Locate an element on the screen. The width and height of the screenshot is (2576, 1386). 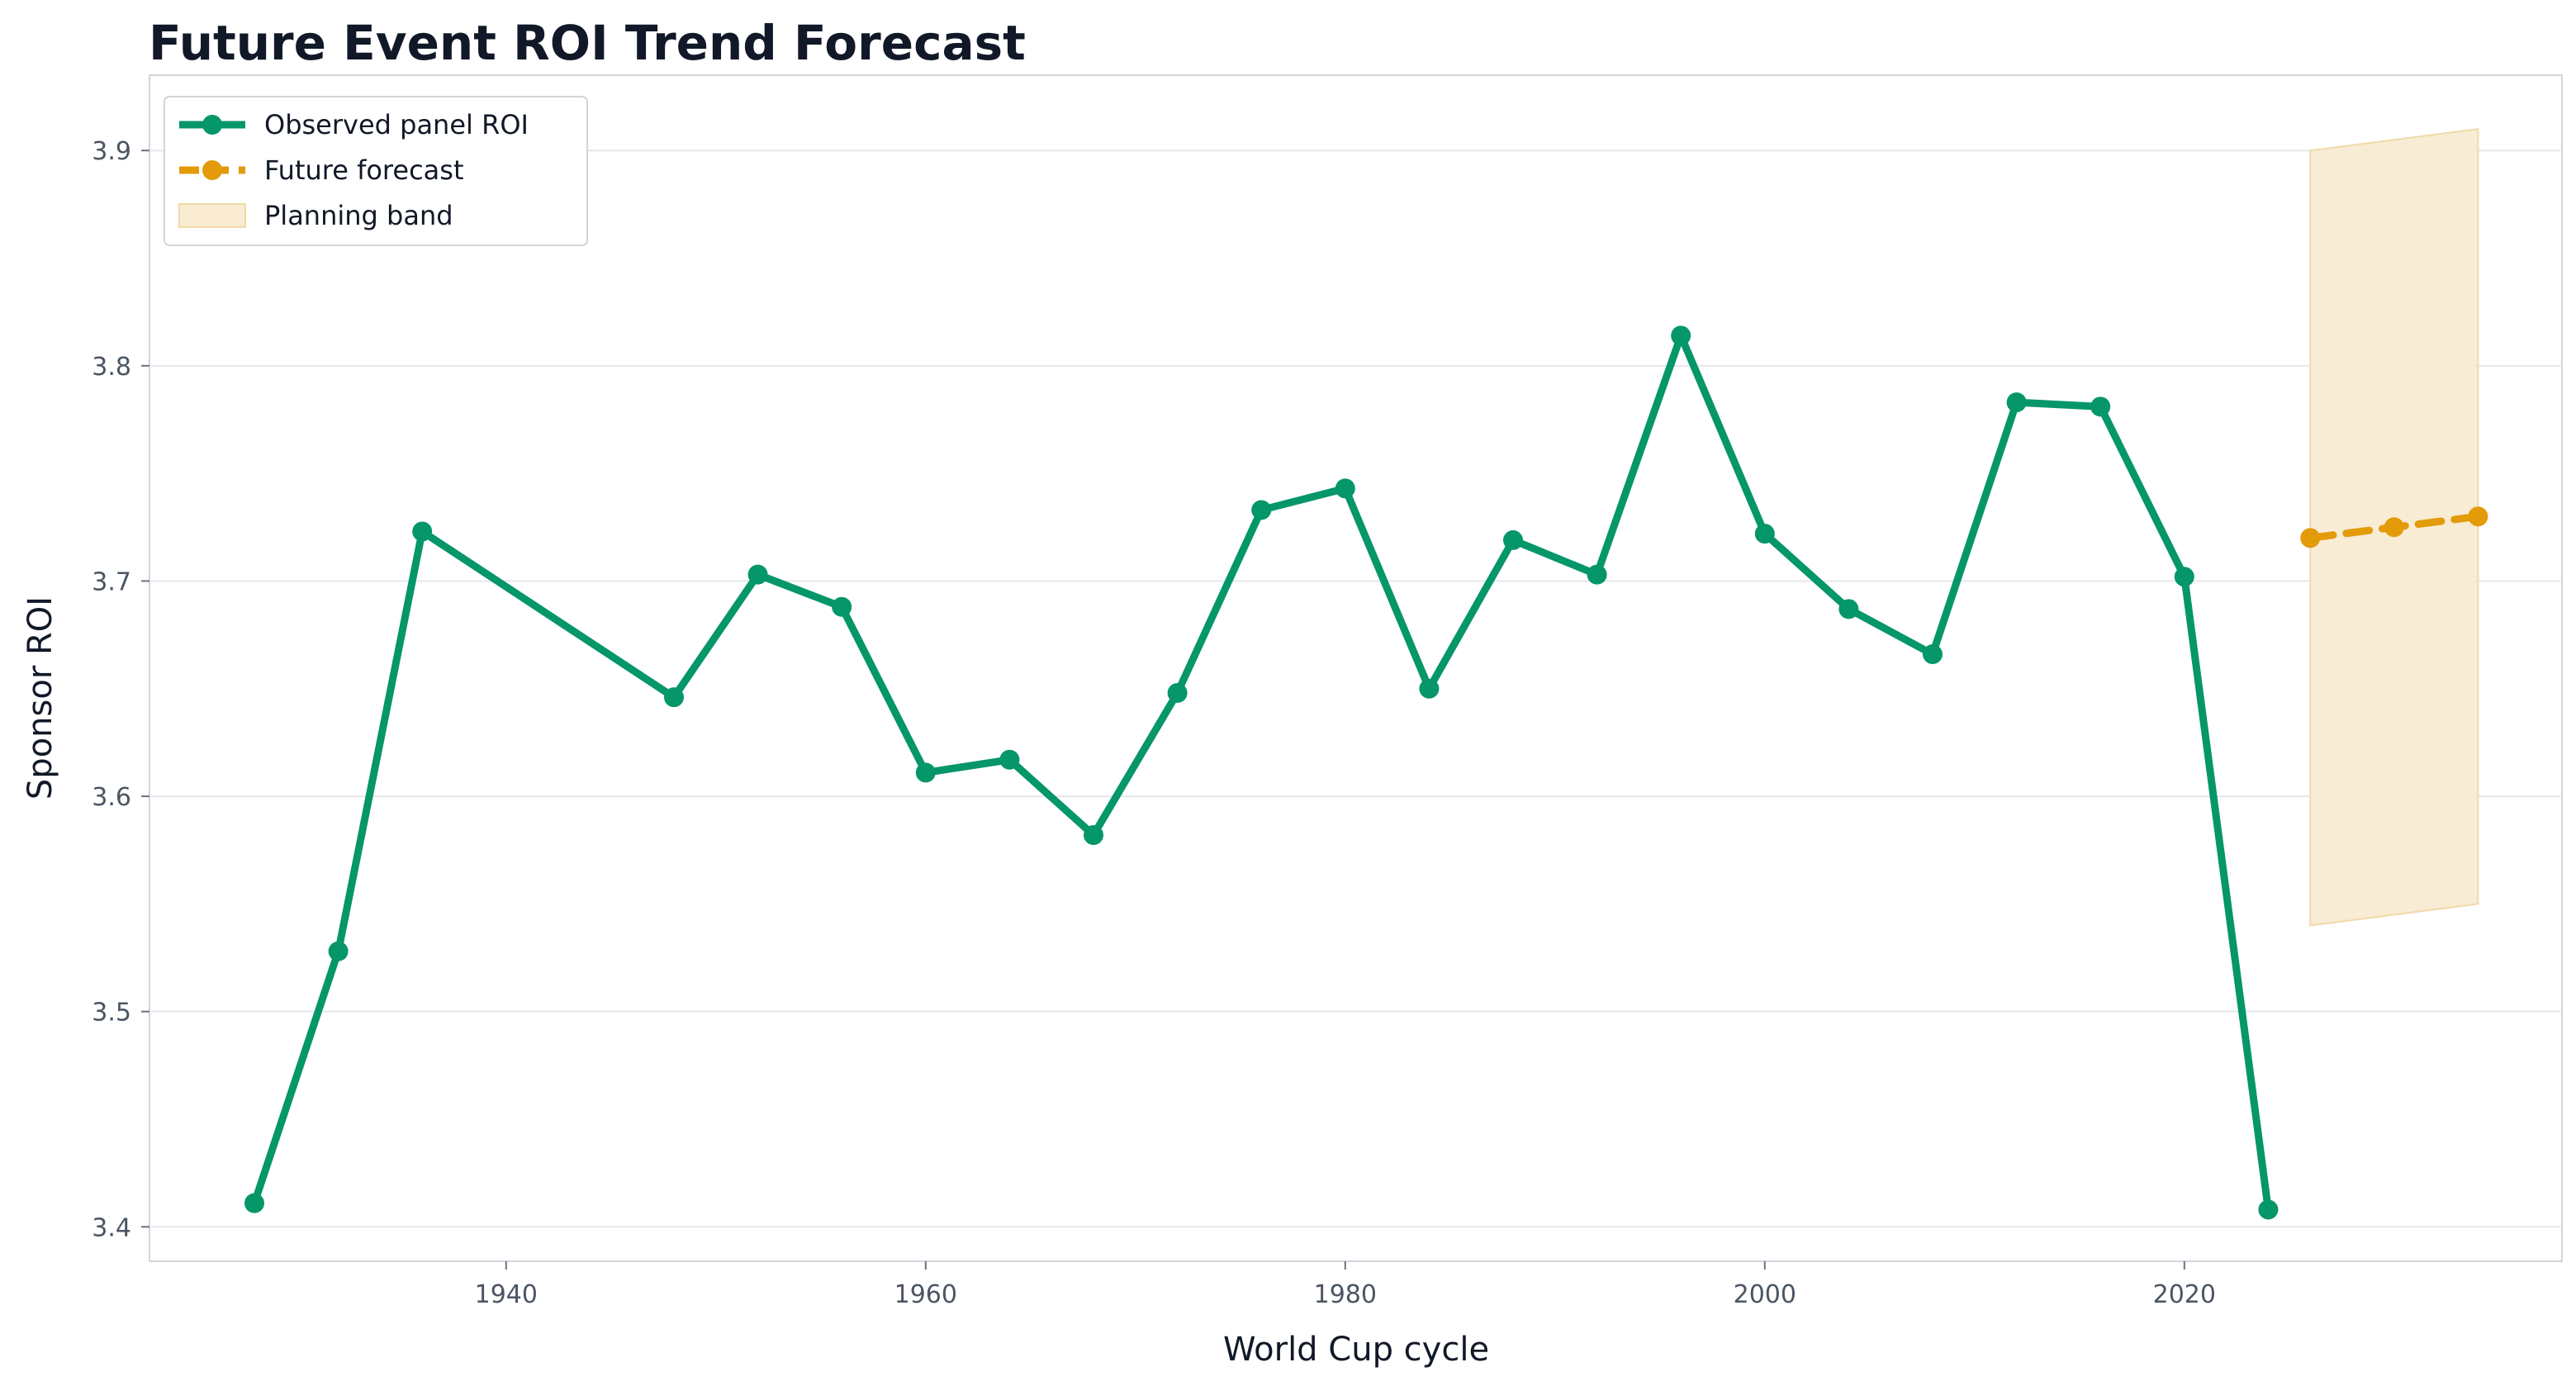
y-tick-label: 3.7 is located at coordinates (111, 581).